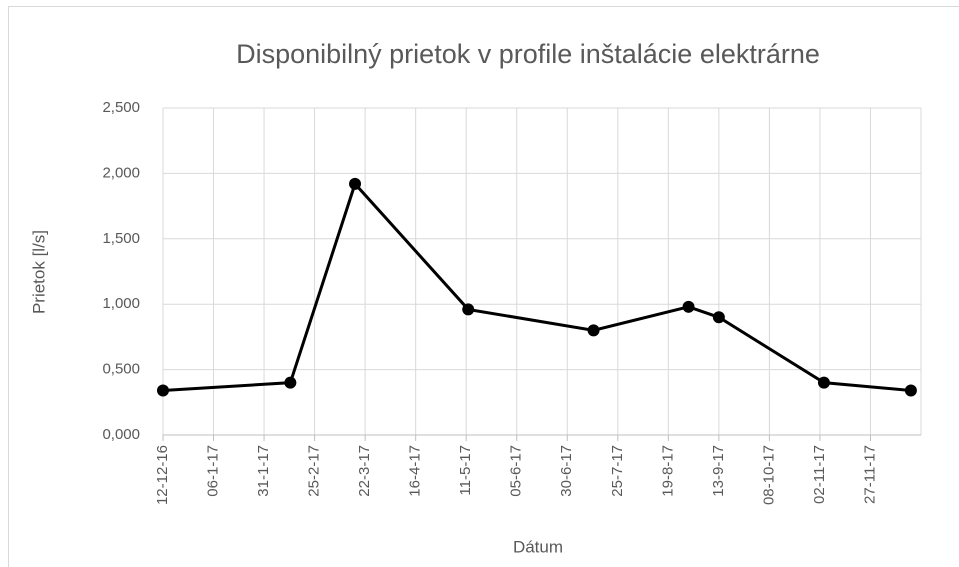 The image size is (959, 567). What do you see at coordinates (516, 471) in the screenshot?
I see `x-tick-label: 05-6-17` at bounding box center [516, 471].